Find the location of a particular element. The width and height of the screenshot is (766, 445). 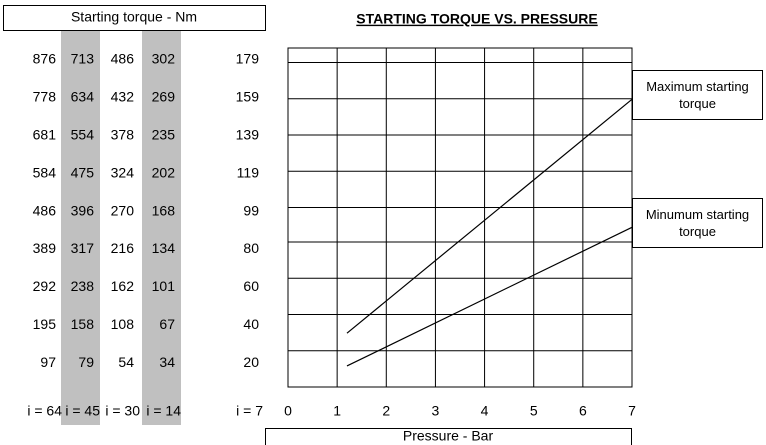

table-cell: 238 is located at coordinates (83, 286).